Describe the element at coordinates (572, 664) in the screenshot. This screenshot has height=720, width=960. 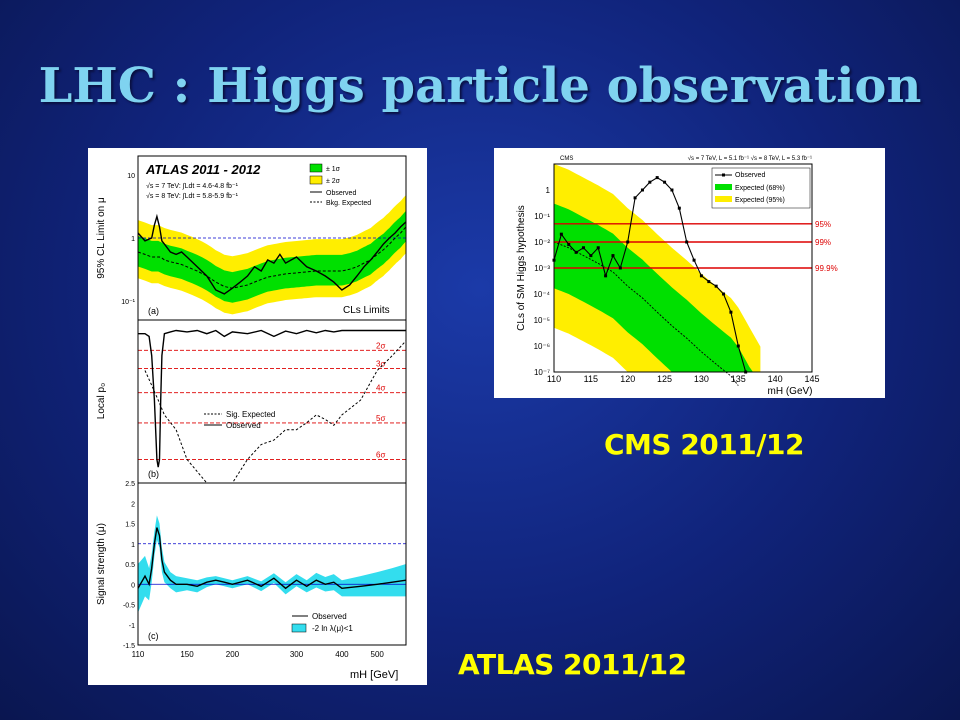
I see `atlas-caption: ATLAS 2011/12` at that location.